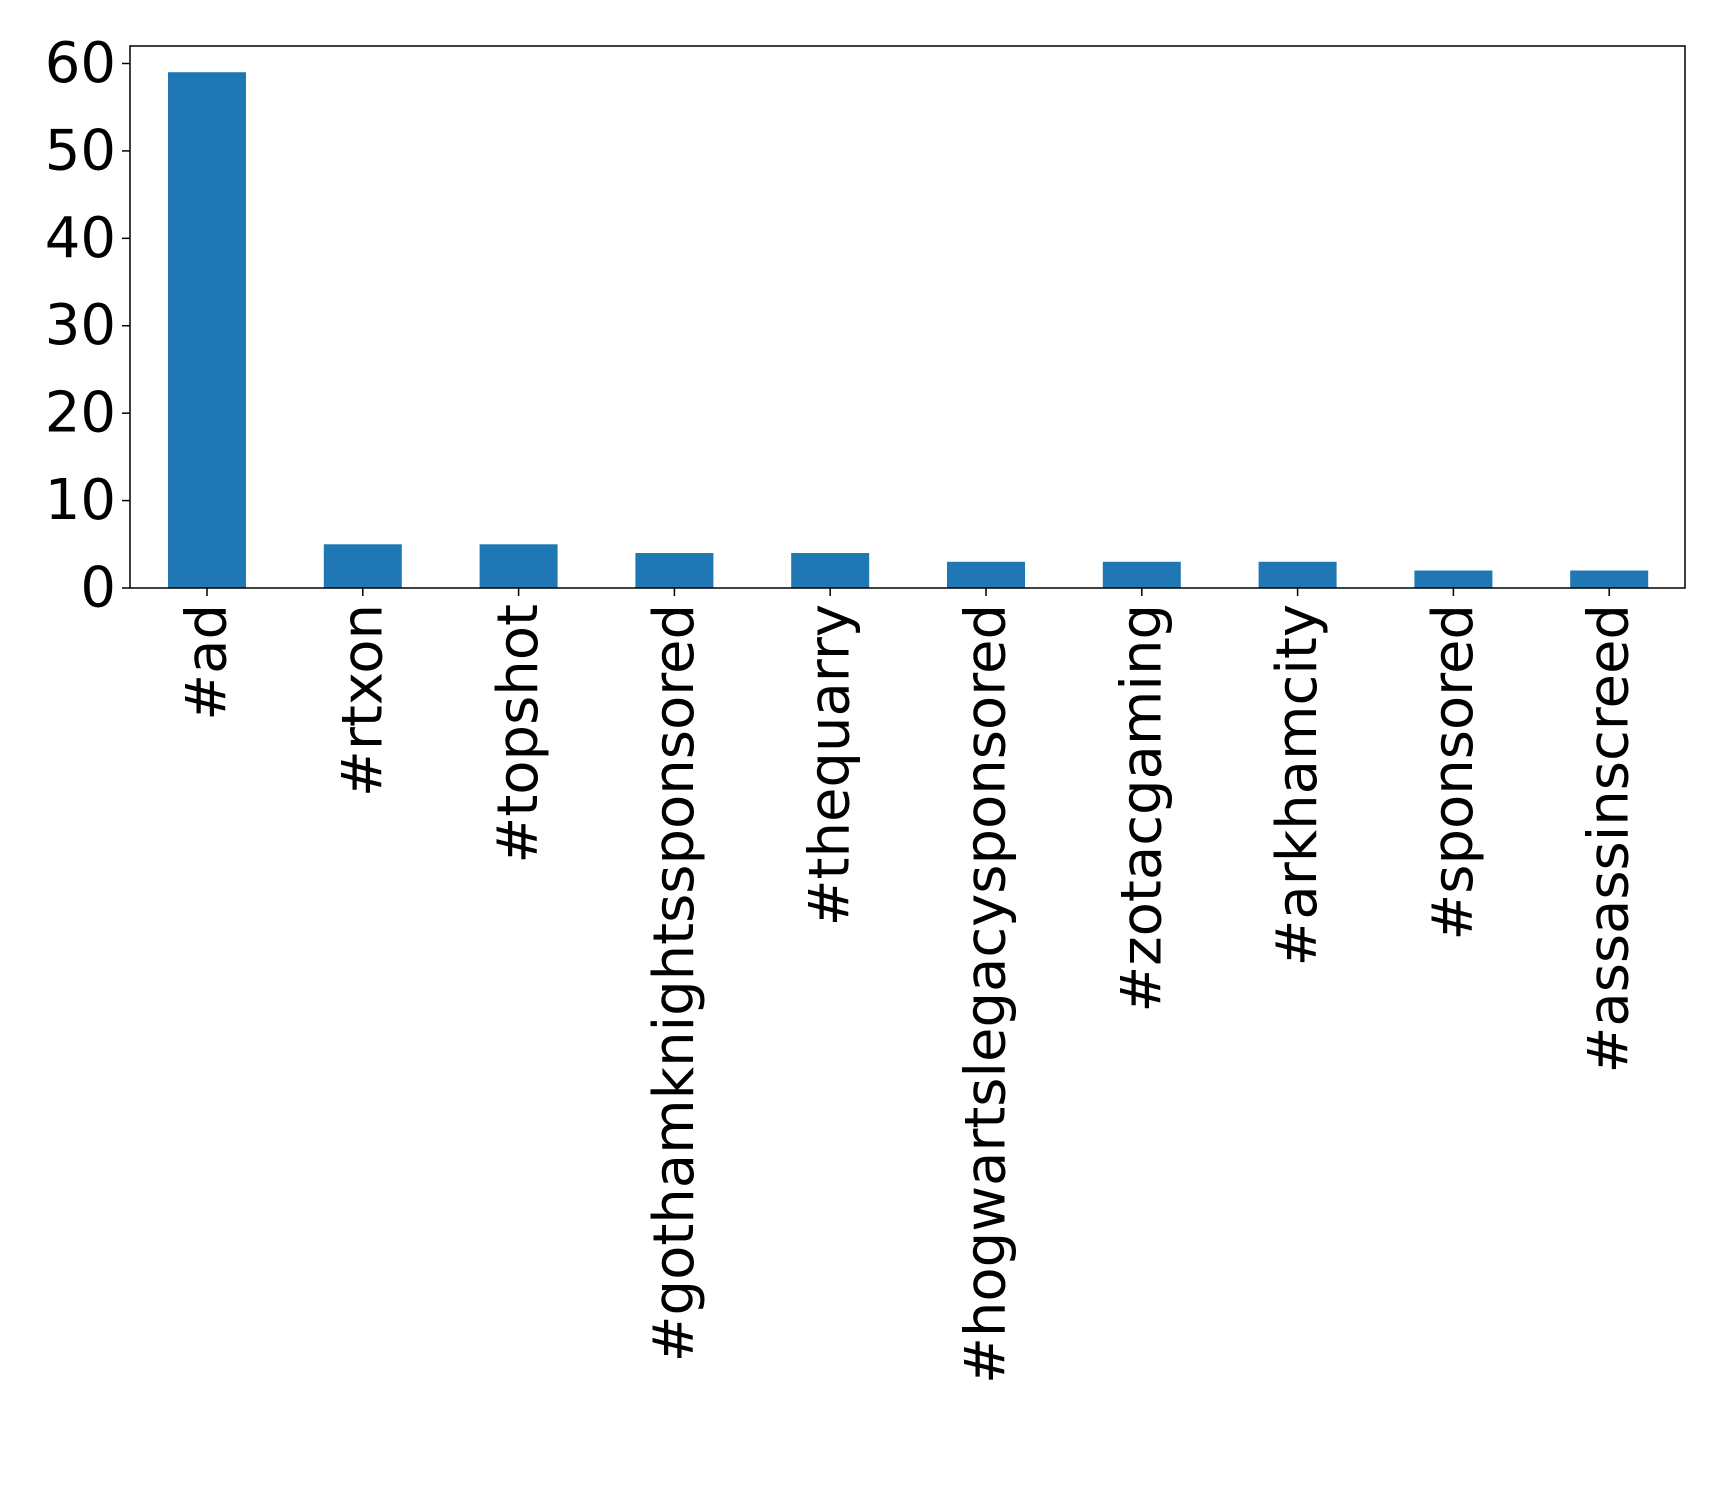 This screenshot has height=1505, width=1719. What do you see at coordinates (1297, 785) in the screenshot?
I see `x-tick-label-arkhamcity: #arkhamcity` at bounding box center [1297, 785].